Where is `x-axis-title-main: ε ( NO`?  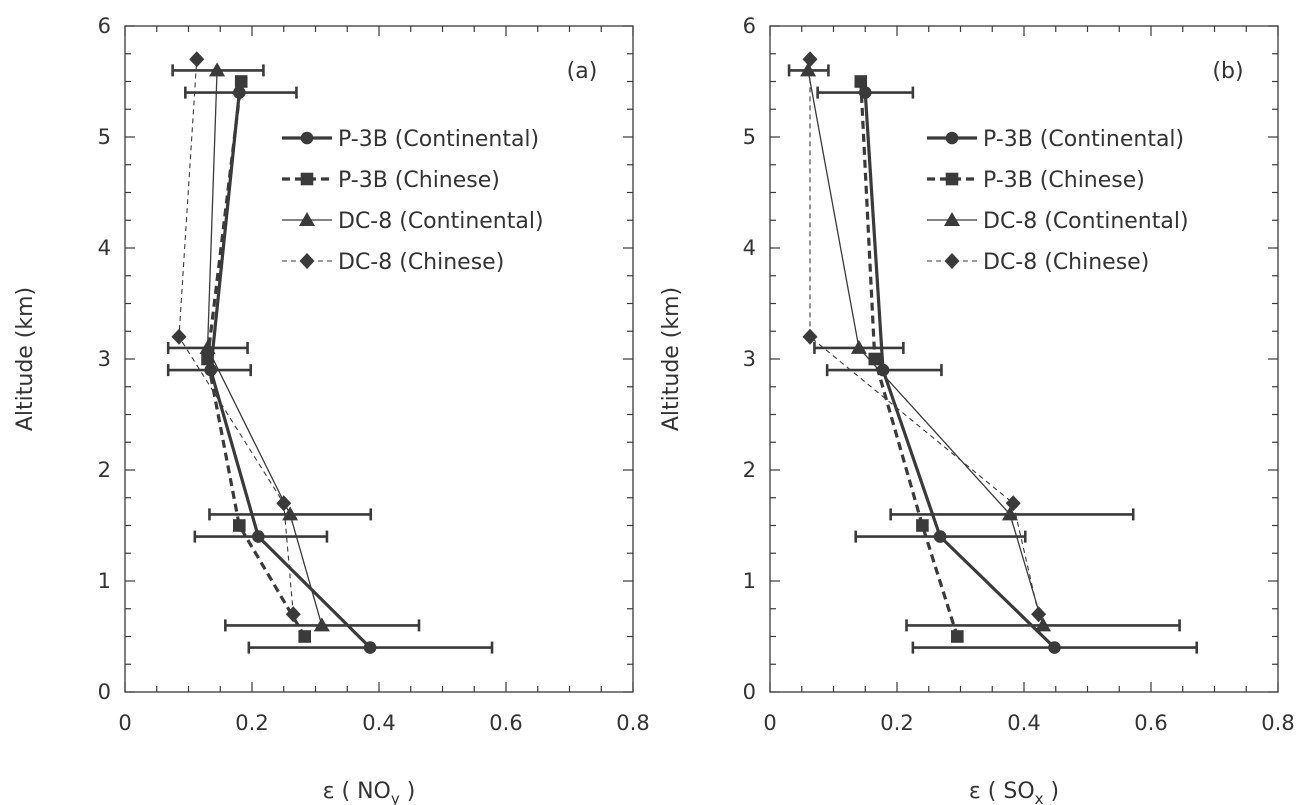
x-axis-title-main: ε ( NO is located at coordinates (357, 791).